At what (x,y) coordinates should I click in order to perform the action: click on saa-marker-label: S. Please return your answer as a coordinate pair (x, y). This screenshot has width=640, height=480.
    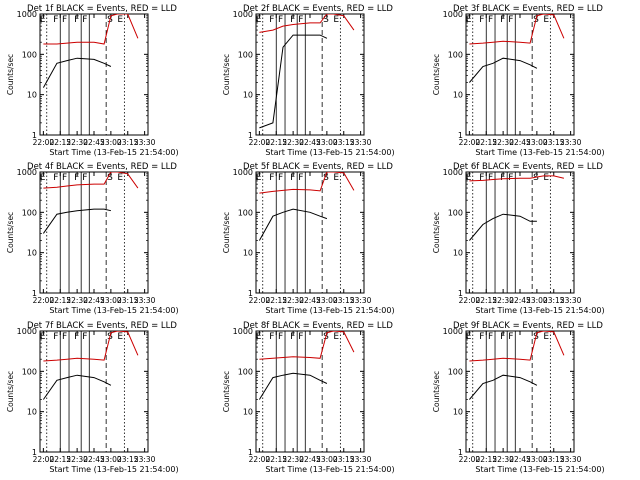
    Looking at the image, I should click on (326, 20).